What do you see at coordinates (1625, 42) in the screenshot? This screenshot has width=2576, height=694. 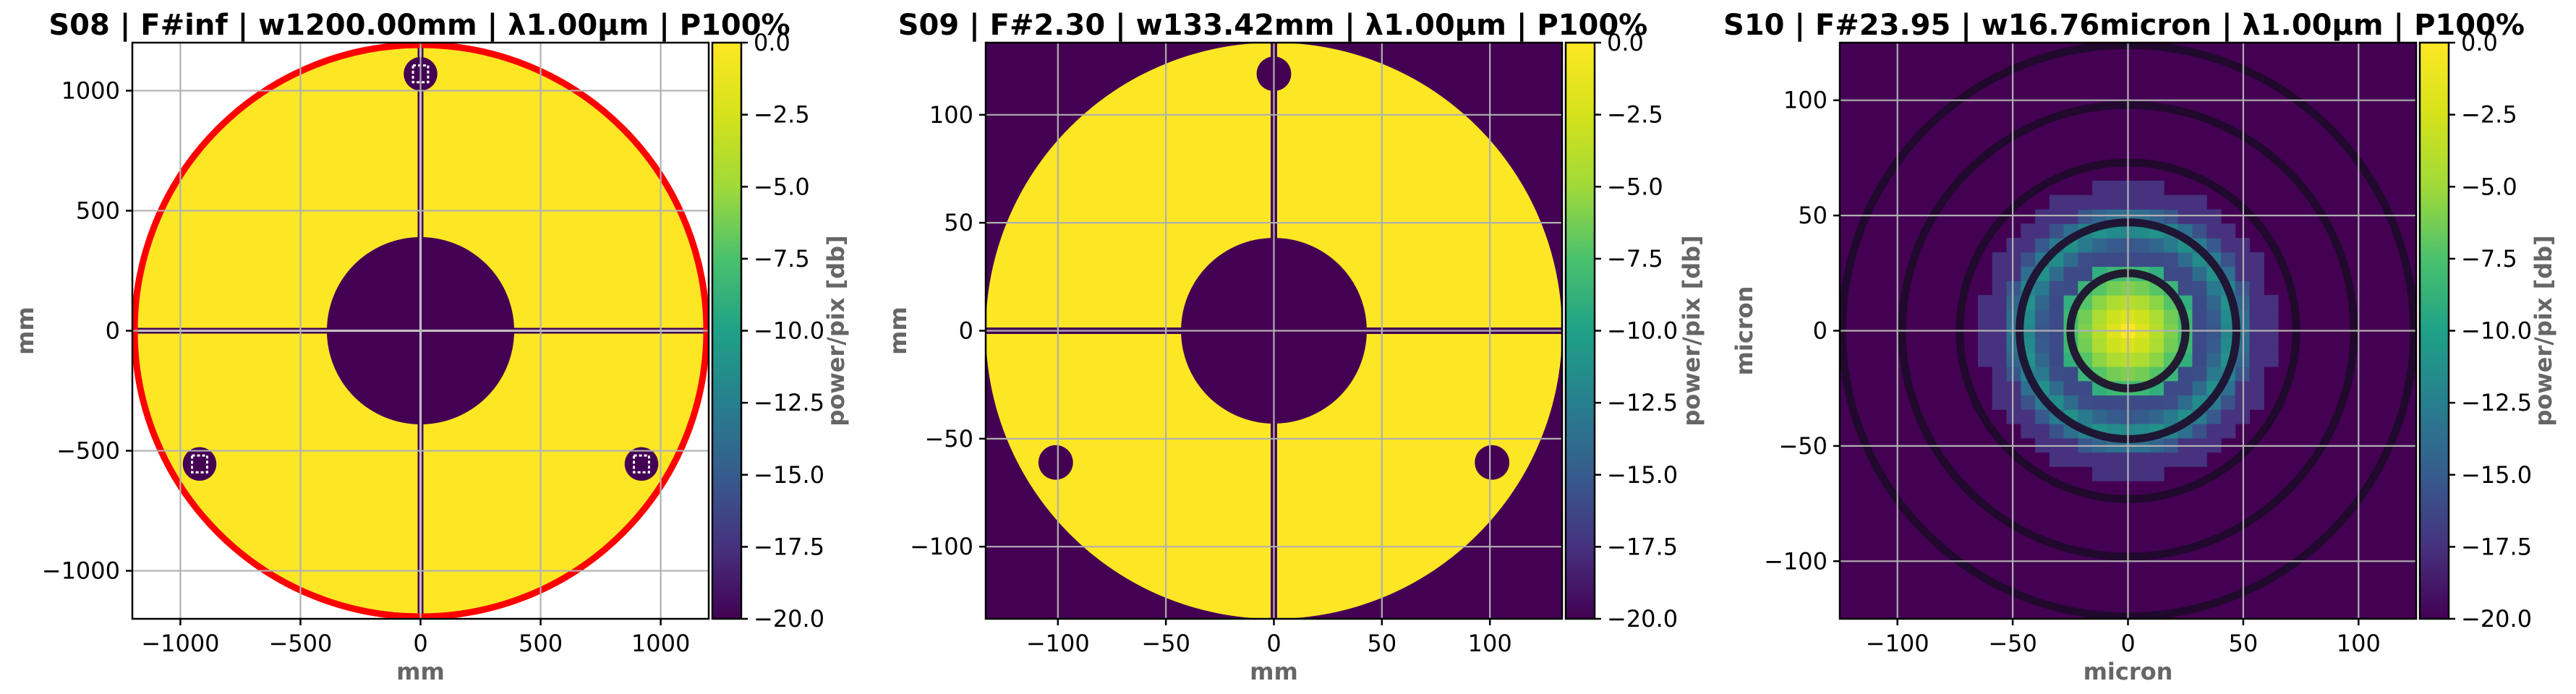 I see `colorbar-tick-label: 0.0` at bounding box center [1625, 42].